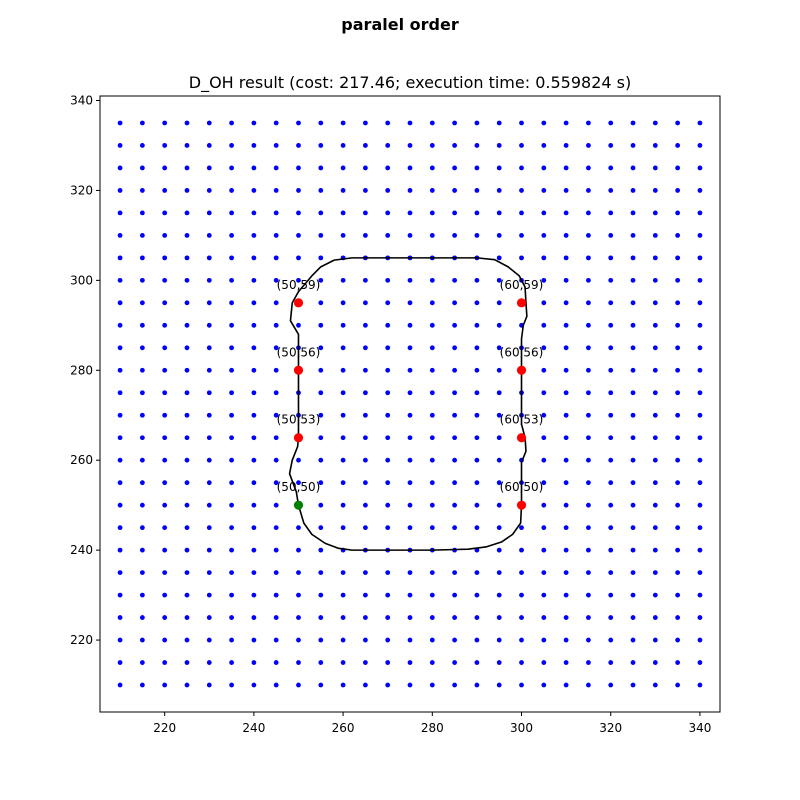 The height and width of the screenshot is (800, 800). I want to click on x-tick-label: 280, so click(432, 728).